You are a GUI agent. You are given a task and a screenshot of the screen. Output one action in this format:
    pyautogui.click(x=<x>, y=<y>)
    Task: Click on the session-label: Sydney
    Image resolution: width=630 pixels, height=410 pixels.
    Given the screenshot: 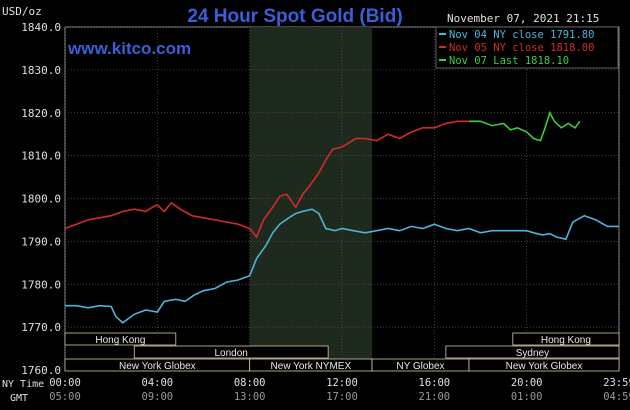 What is the action you would take?
    pyautogui.click(x=532, y=353)
    